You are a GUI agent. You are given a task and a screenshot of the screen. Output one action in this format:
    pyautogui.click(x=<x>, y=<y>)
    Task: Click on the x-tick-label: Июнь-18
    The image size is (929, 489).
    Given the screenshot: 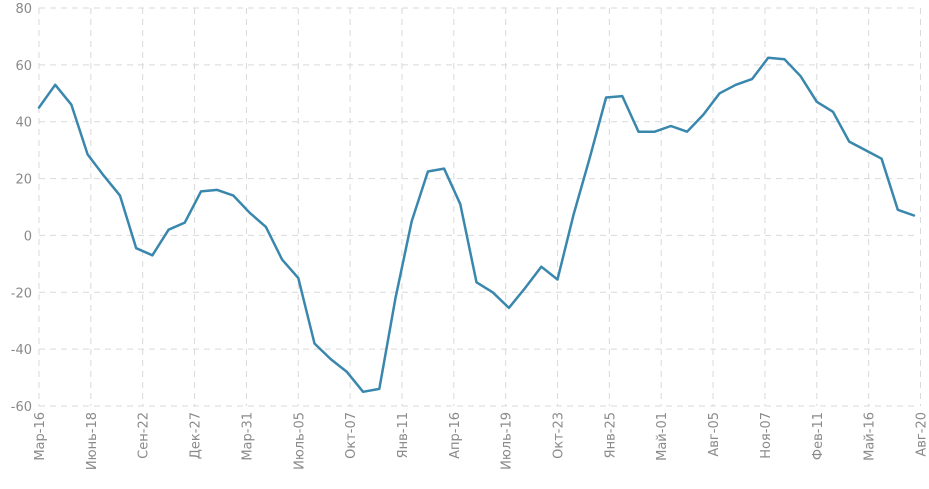 What is the action you would take?
    pyautogui.click(x=92, y=441)
    